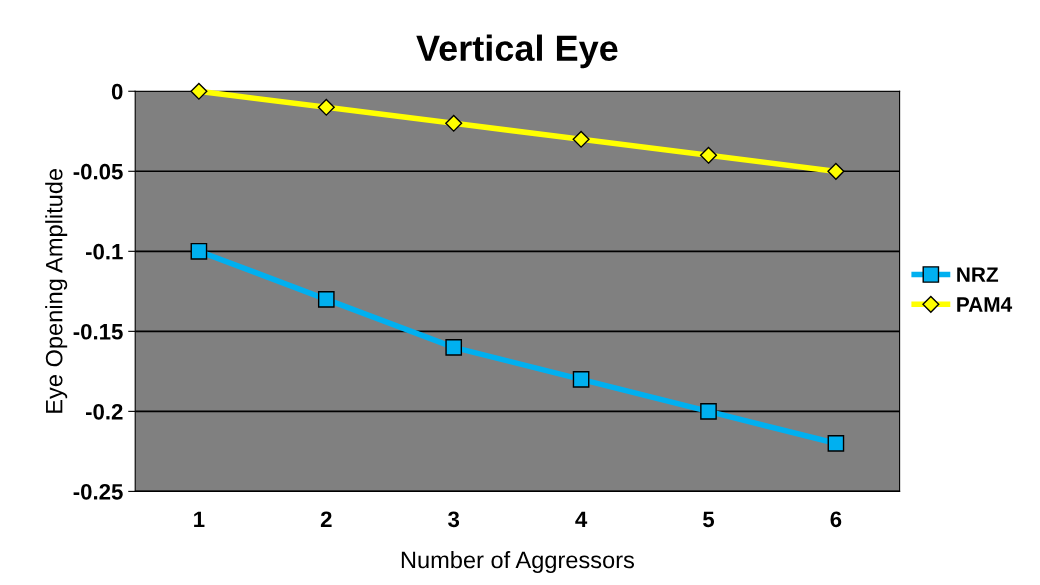 The height and width of the screenshot is (585, 1040). Describe the element at coordinates (56, 290) in the screenshot. I see `y-axis-title: Eye Opening Amplitude` at that location.